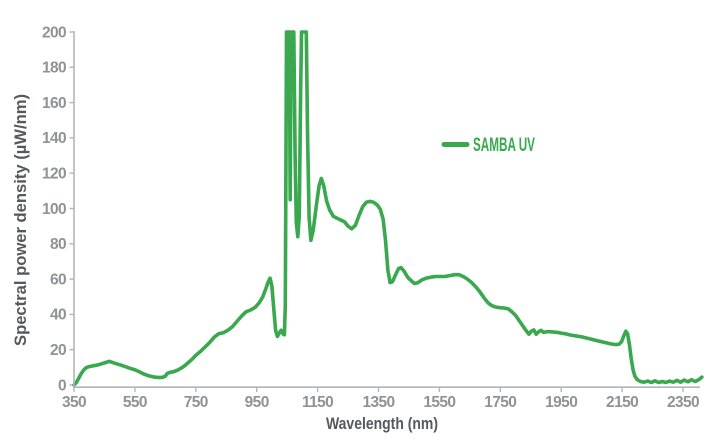 This screenshot has height=446, width=720. What do you see at coordinates (196, 402) in the screenshot?
I see `x-tick-label: 750` at bounding box center [196, 402].